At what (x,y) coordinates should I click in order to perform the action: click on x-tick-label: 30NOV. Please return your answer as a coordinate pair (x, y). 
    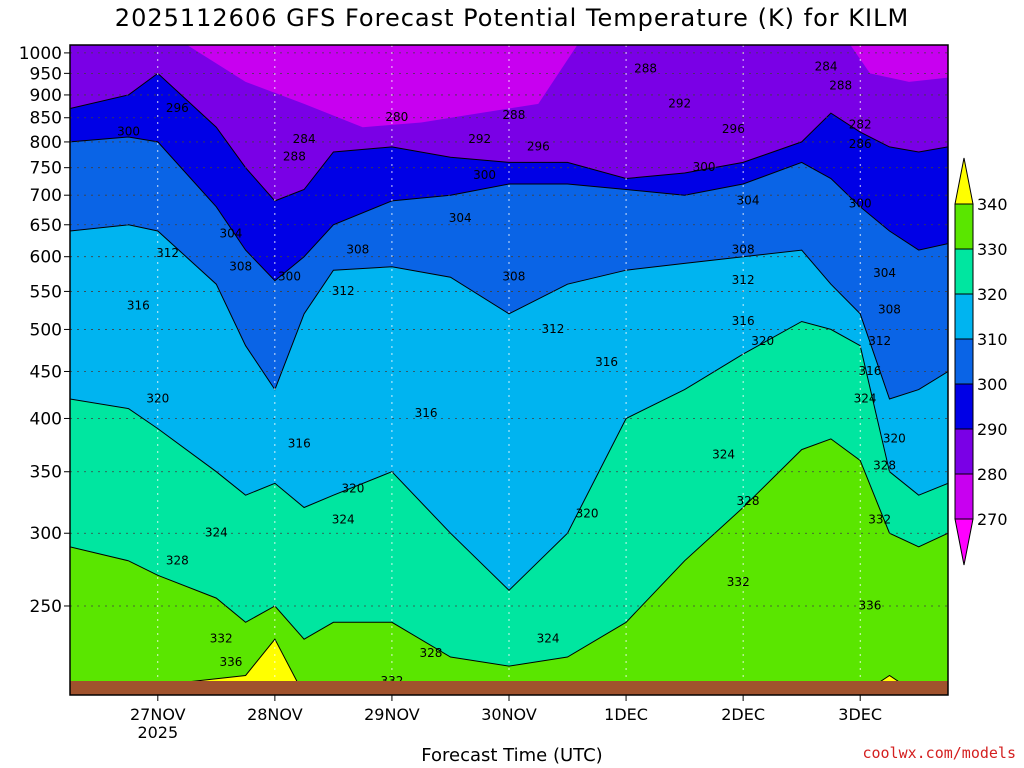
    Looking at the image, I should click on (509, 714).